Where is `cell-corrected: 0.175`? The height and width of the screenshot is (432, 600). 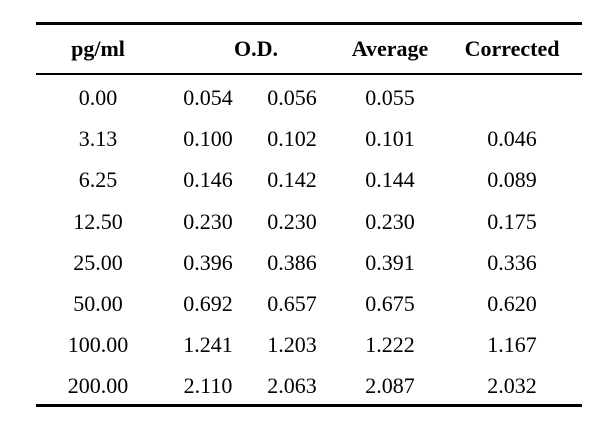 cell-corrected: 0.175 is located at coordinates (512, 221).